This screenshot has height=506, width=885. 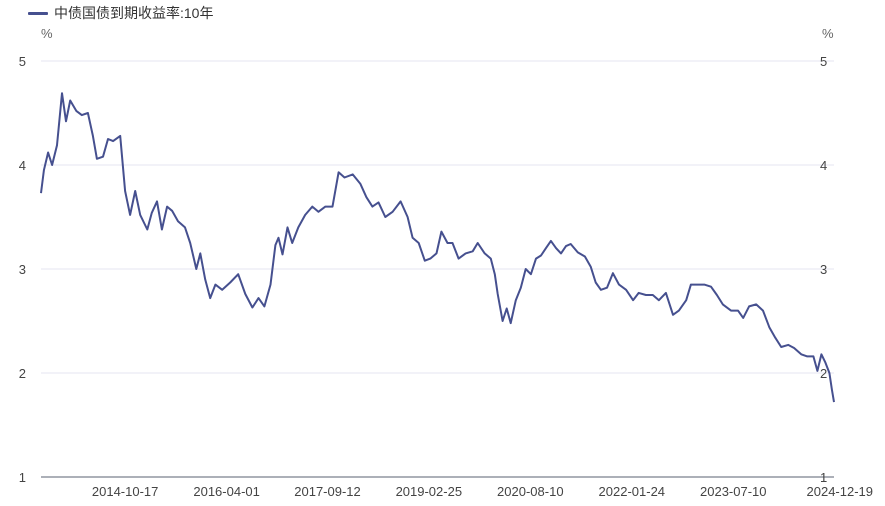 What do you see at coordinates (327, 491) in the screenshot?
I see `x-tick-label: 2017-09-12` at bounding box center [327, 491].